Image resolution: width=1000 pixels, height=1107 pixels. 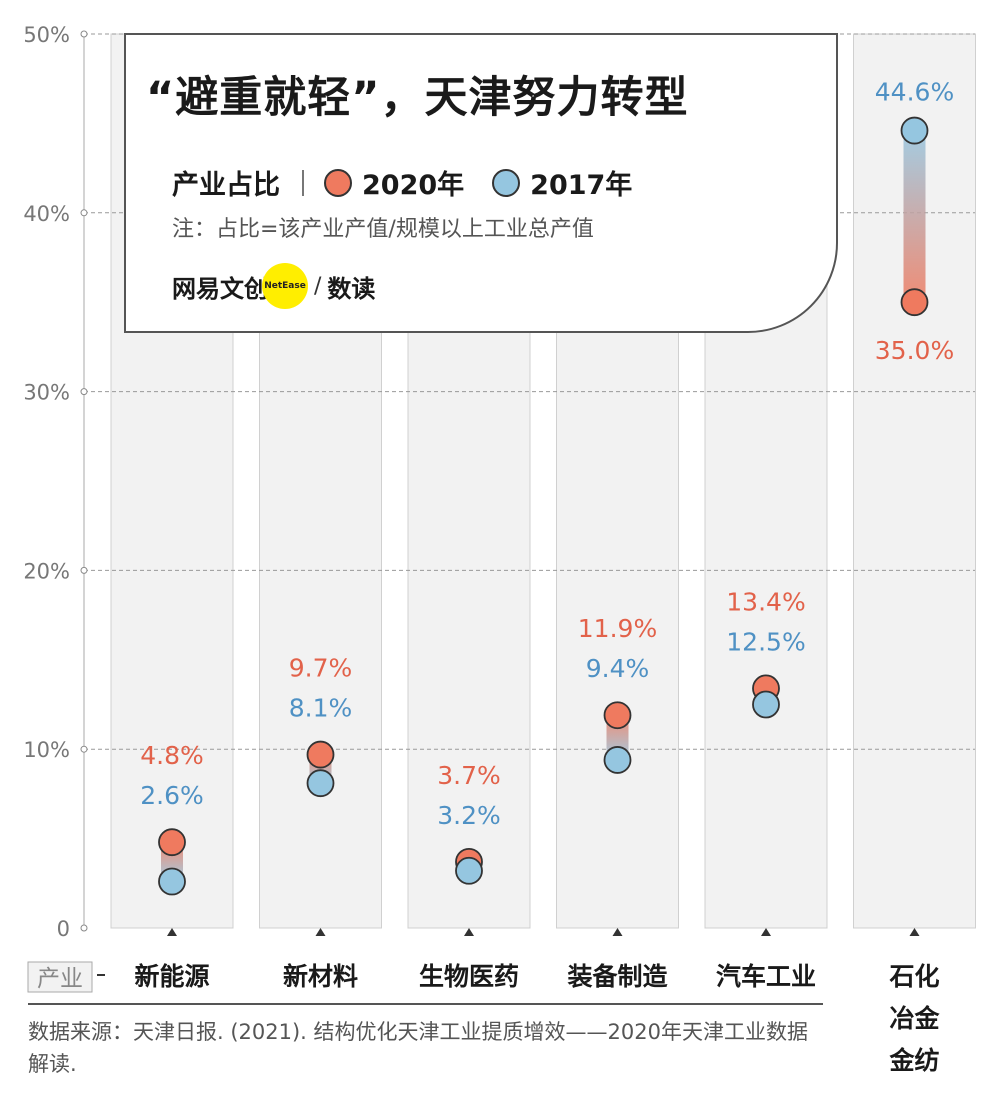 What do you see at coordinates (617, 628) in the screenshot?
I see `data-label-2020: 11.9%` at bounding box center [617, 628].